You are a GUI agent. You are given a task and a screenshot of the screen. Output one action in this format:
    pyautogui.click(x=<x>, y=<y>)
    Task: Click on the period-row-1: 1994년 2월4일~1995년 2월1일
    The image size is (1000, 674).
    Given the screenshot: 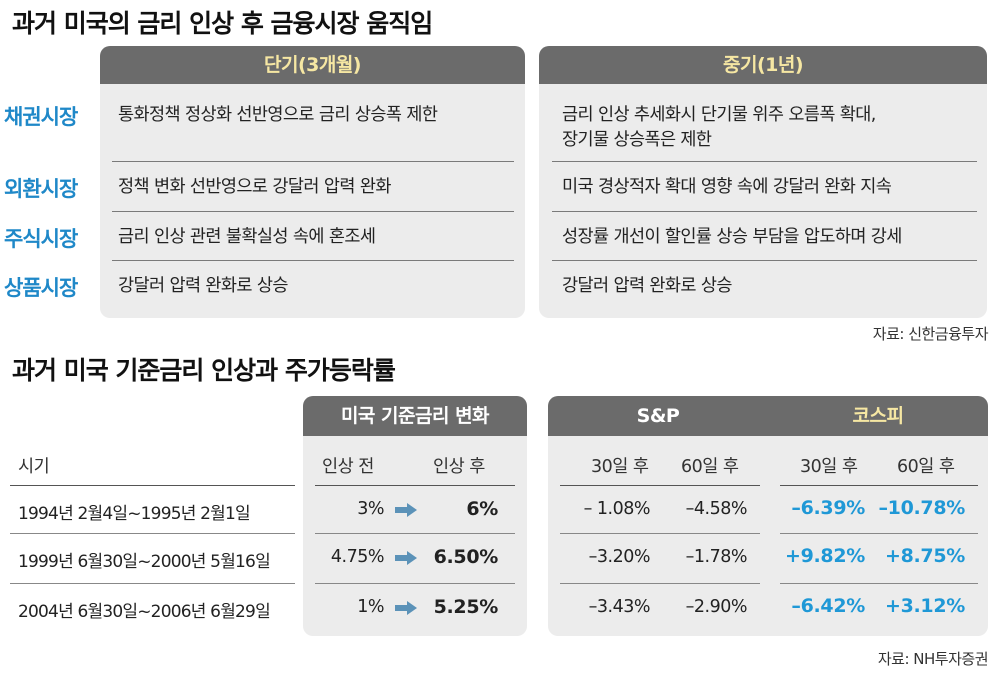 What is the action you would take?
    pyautogui.click(x=134, y=514)
    